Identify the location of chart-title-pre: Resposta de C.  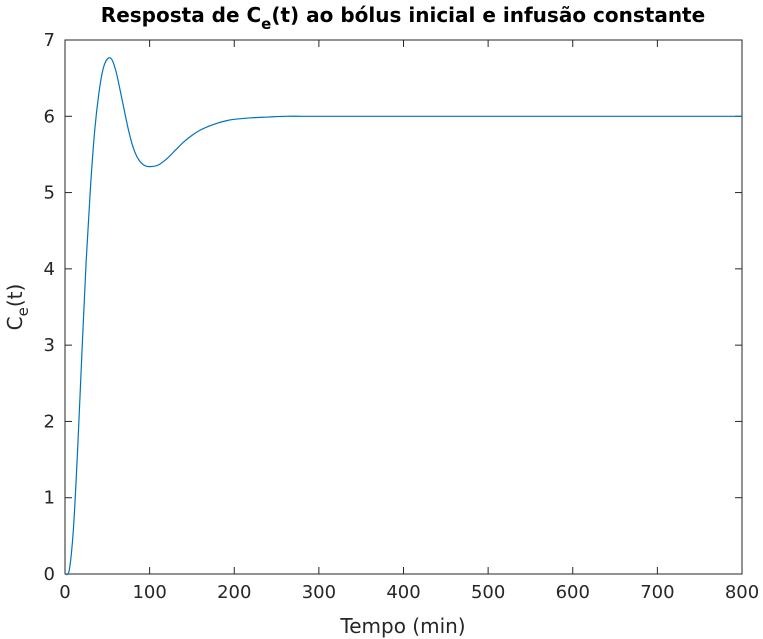
(181, 15).